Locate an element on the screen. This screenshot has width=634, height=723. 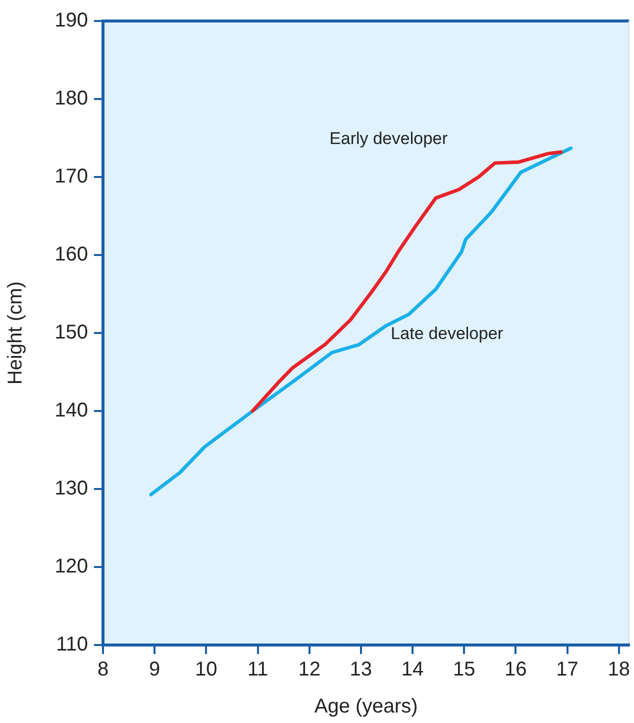
y-tick-label: 150 is located at coordinates (71, 333).